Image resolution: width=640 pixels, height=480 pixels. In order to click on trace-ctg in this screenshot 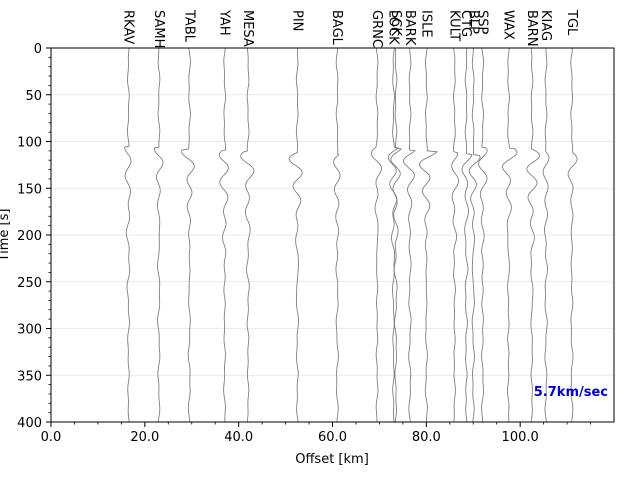, I will do `click(467, 235)`.